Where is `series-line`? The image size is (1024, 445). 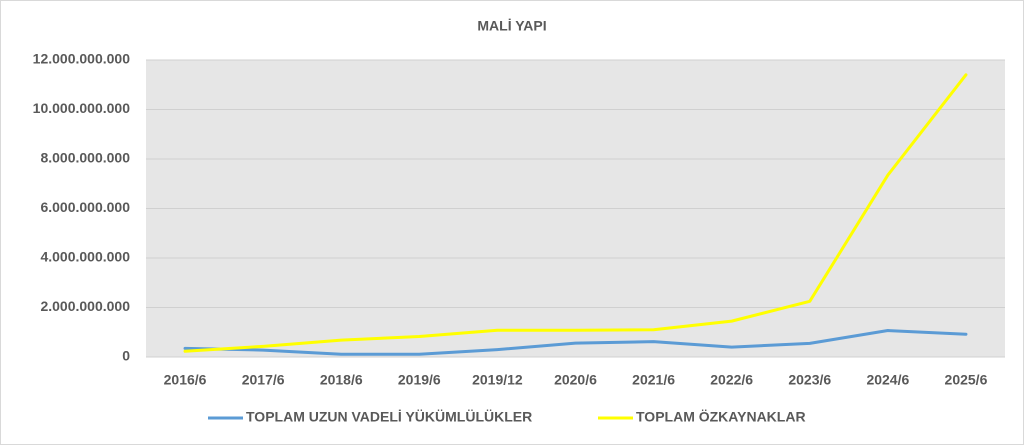
series-line is located at coordinates (575, 342).